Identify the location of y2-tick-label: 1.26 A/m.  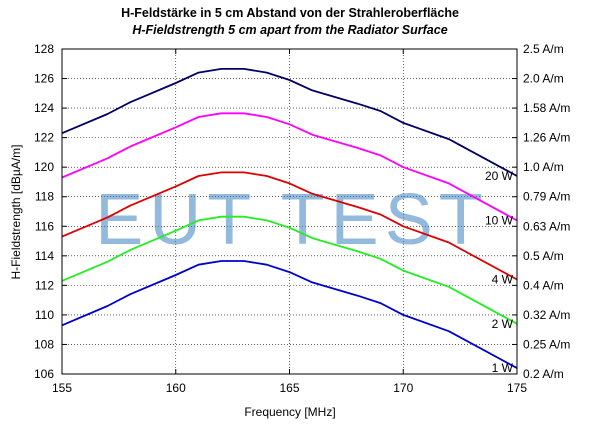
(546, 138).